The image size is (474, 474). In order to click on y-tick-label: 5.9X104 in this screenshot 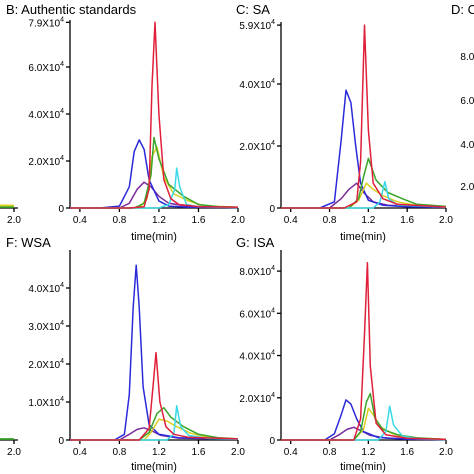, I will do `click(257, 25)`.